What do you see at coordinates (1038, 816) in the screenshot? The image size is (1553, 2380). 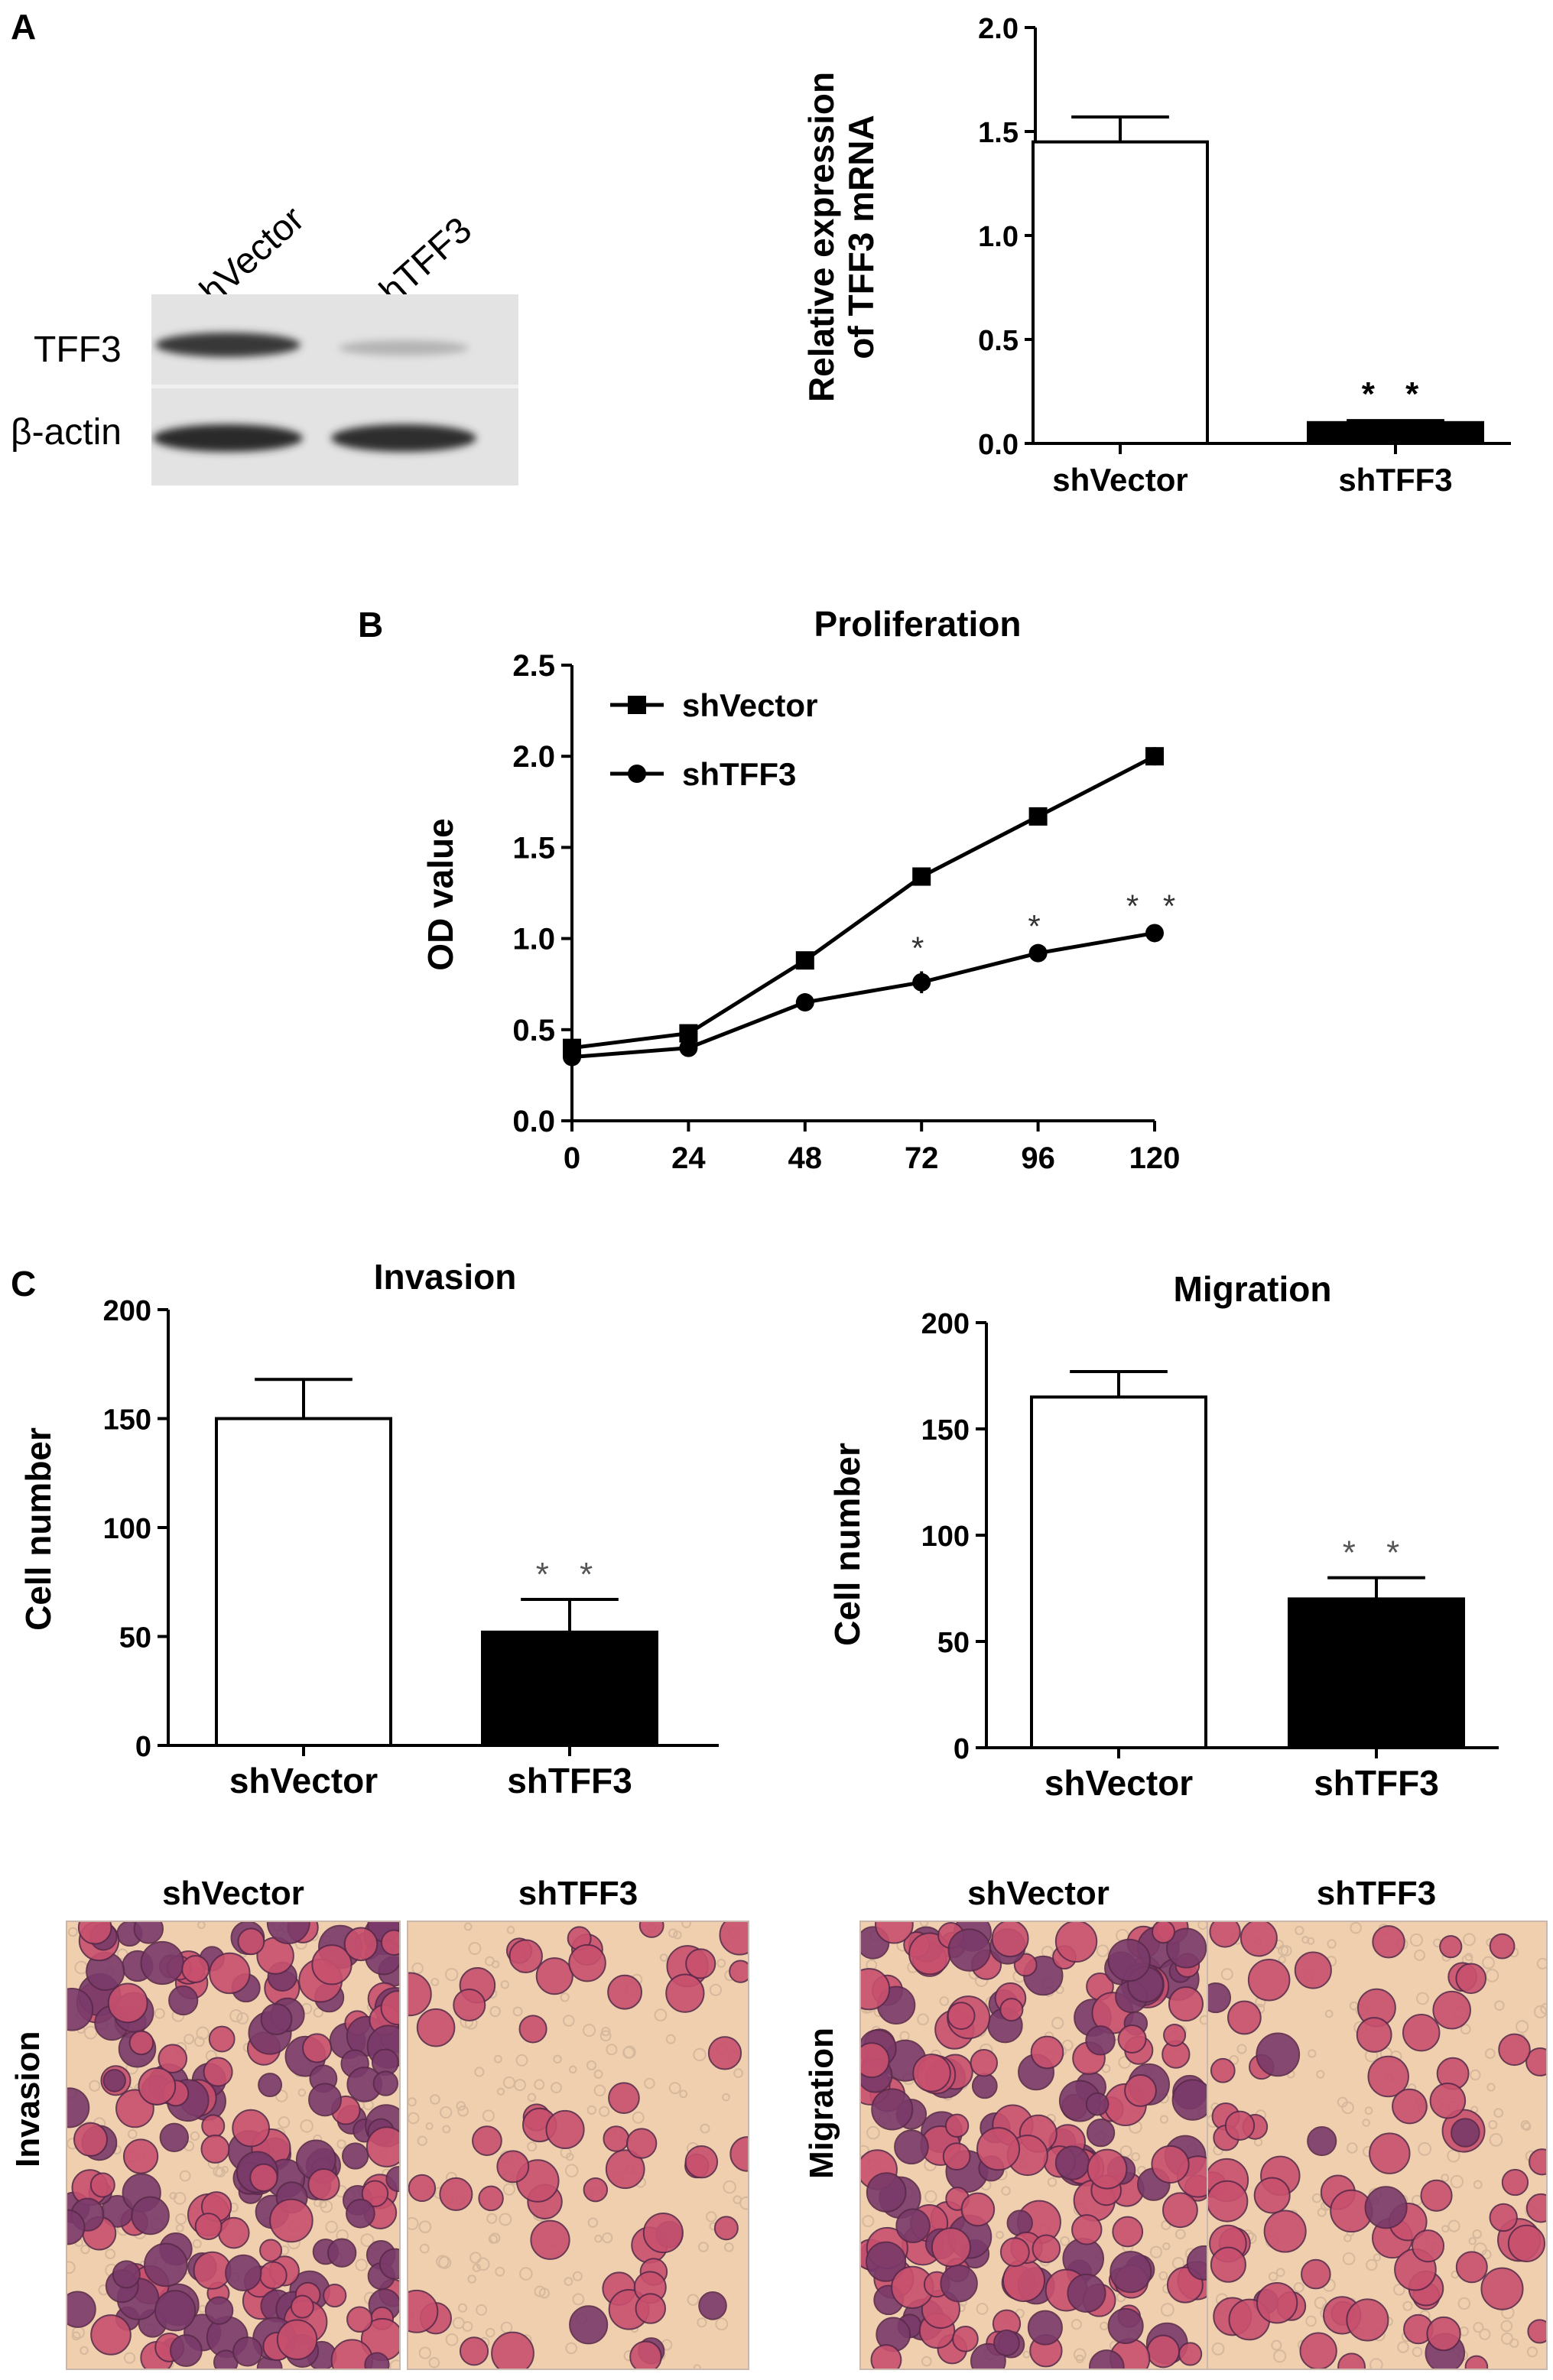 I see `data-point-shvector` at bounding box center [1038, 816].